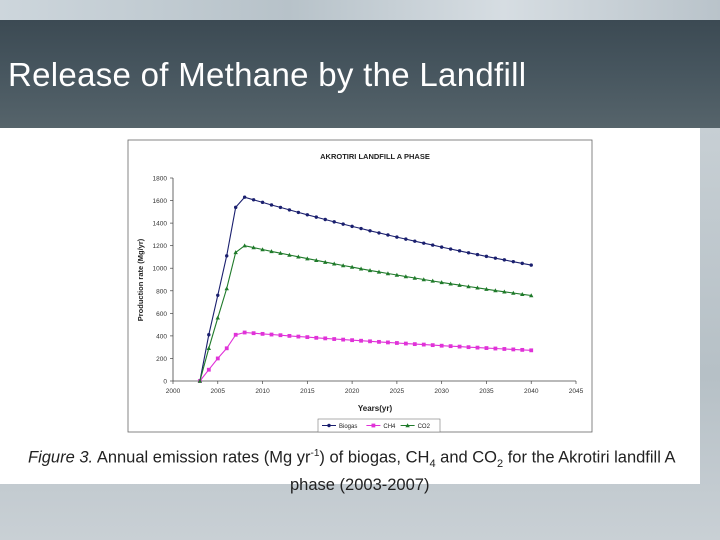 Image resolution: width=720 pixels, height=540 pixels. Describe the element at coordinates (163, 281) in the screenshot. I see `y-ticks: 0 200 400 600 800 1000 1200 1400 1600 1800` at that location.